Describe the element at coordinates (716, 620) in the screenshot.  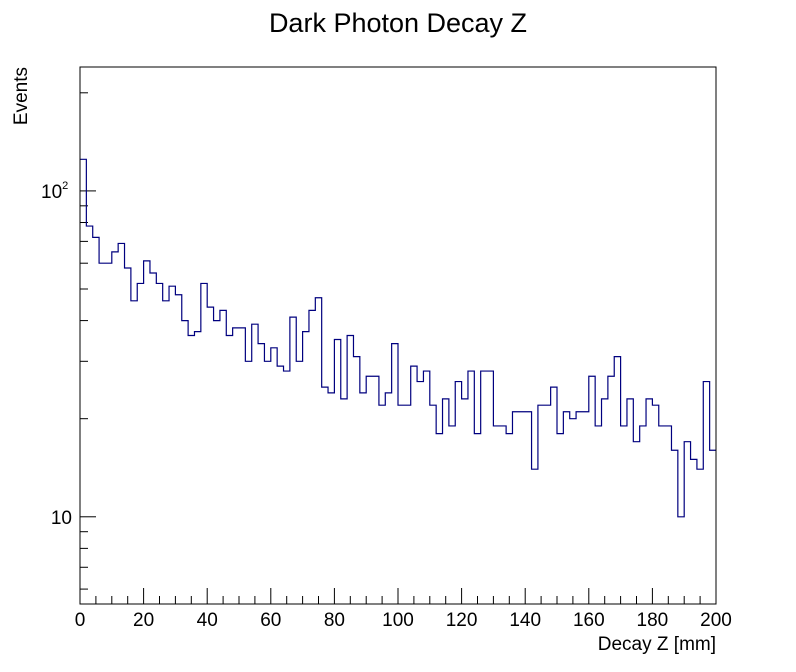
I see `x-tick-label: 200` at that location.